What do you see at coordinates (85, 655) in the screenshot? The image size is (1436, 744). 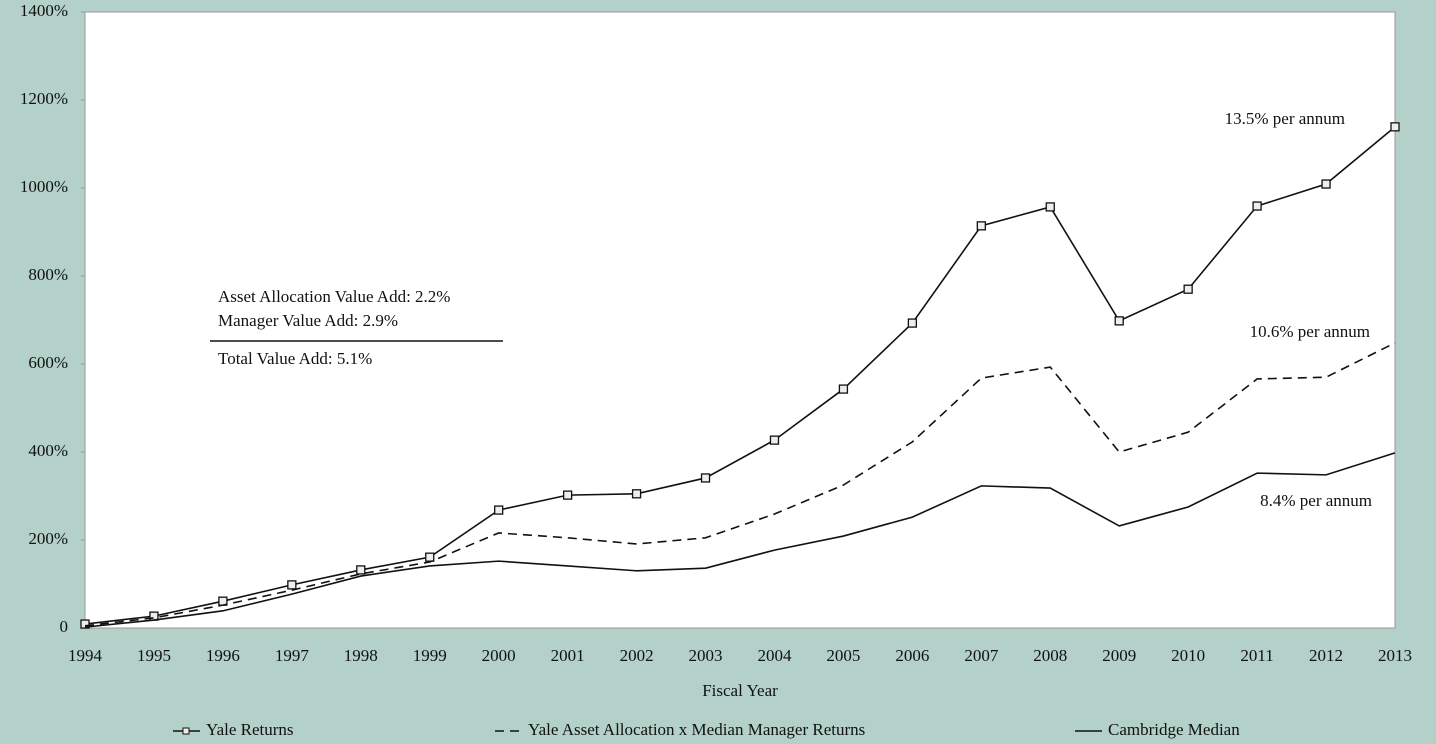 I see `x-tick-label: 1994` at bounding box center [85, 655].